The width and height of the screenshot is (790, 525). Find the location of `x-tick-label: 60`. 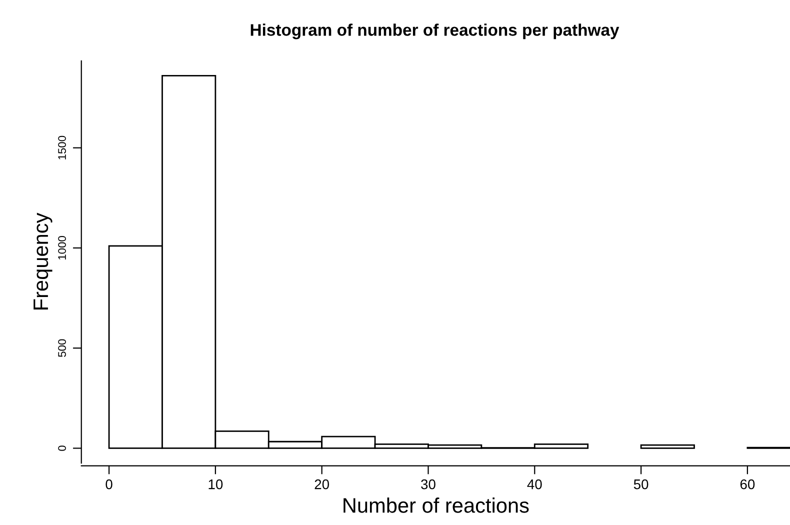

x-tick-label: 60 is located at coordinates (747, 484).